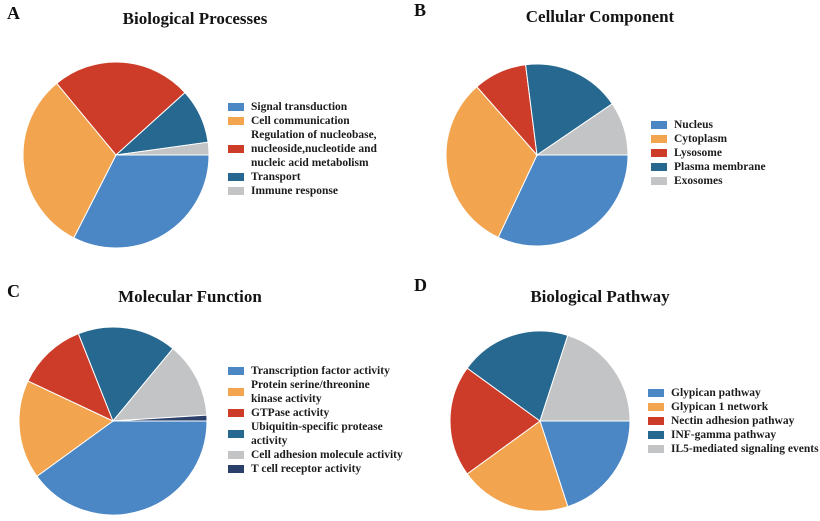 The image size is (820, 521). Describe the element at coordinates (122, 468) in the screenshot. I see `pie-slice-transcription-factor-activity` at that location.